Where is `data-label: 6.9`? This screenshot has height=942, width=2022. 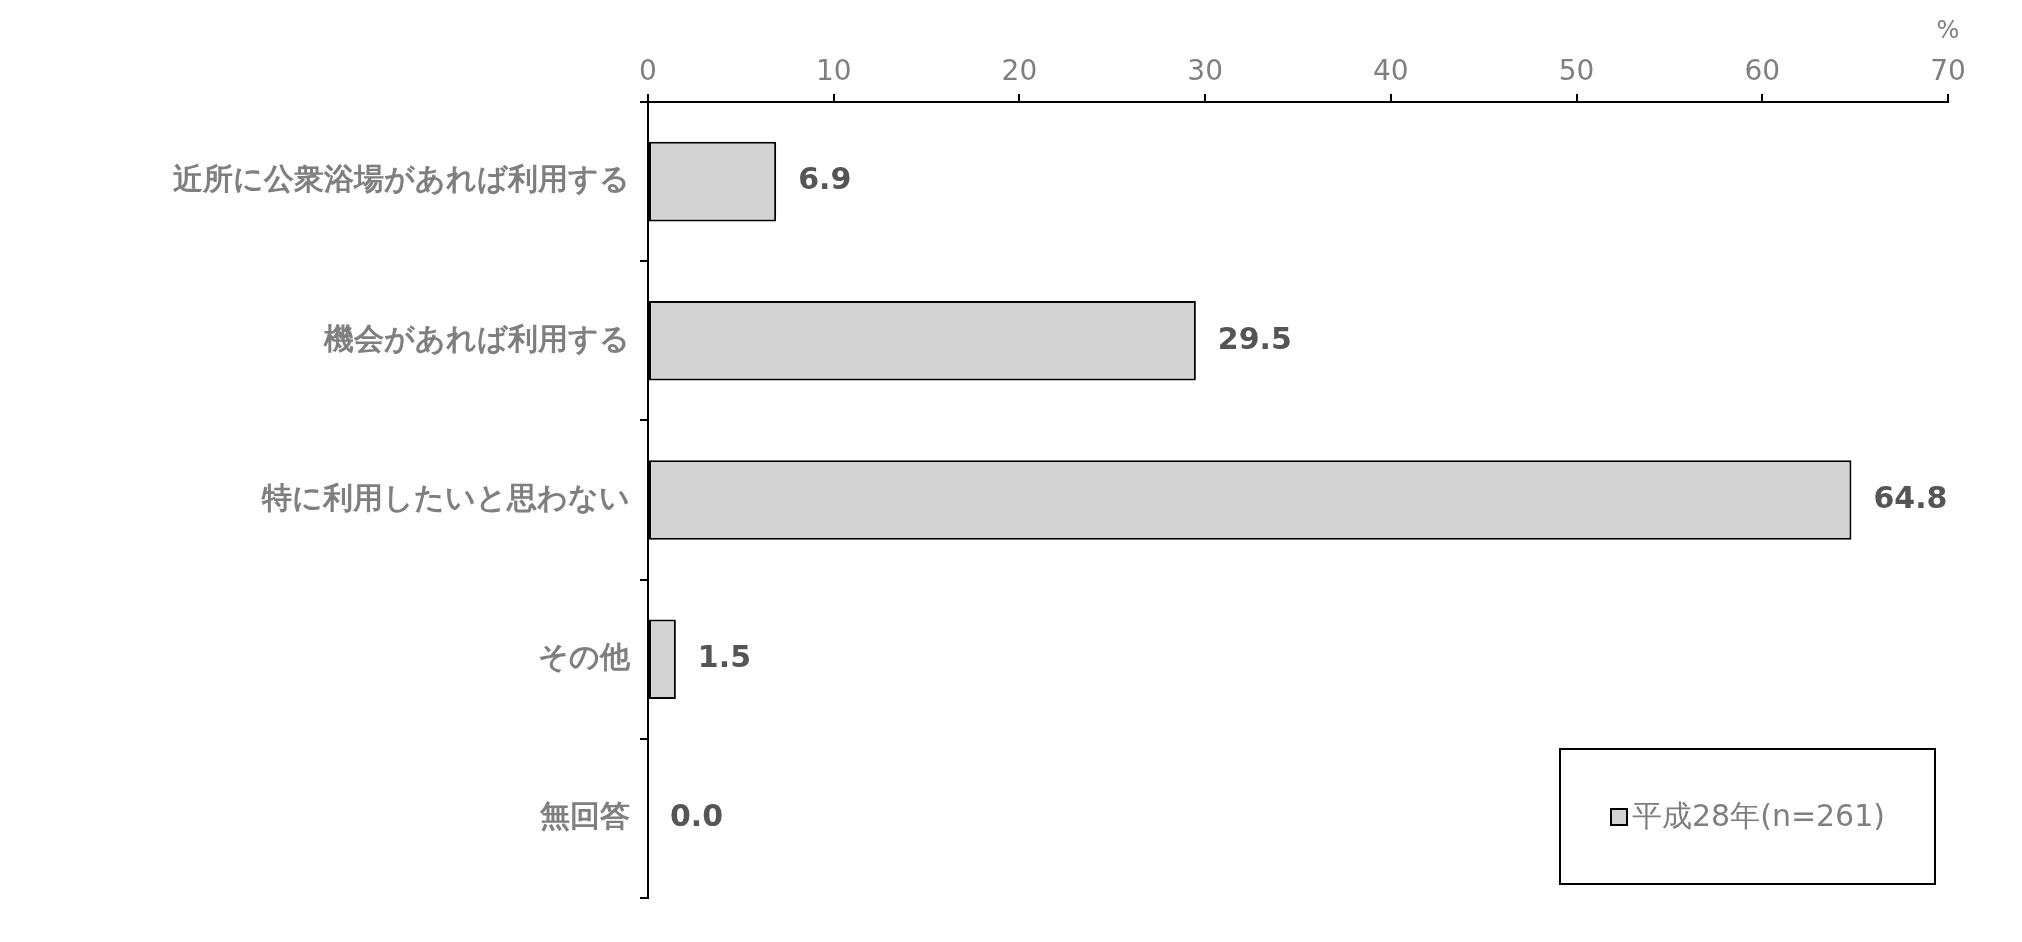
data-label: 6.9 is located at coordinates (825, 179).